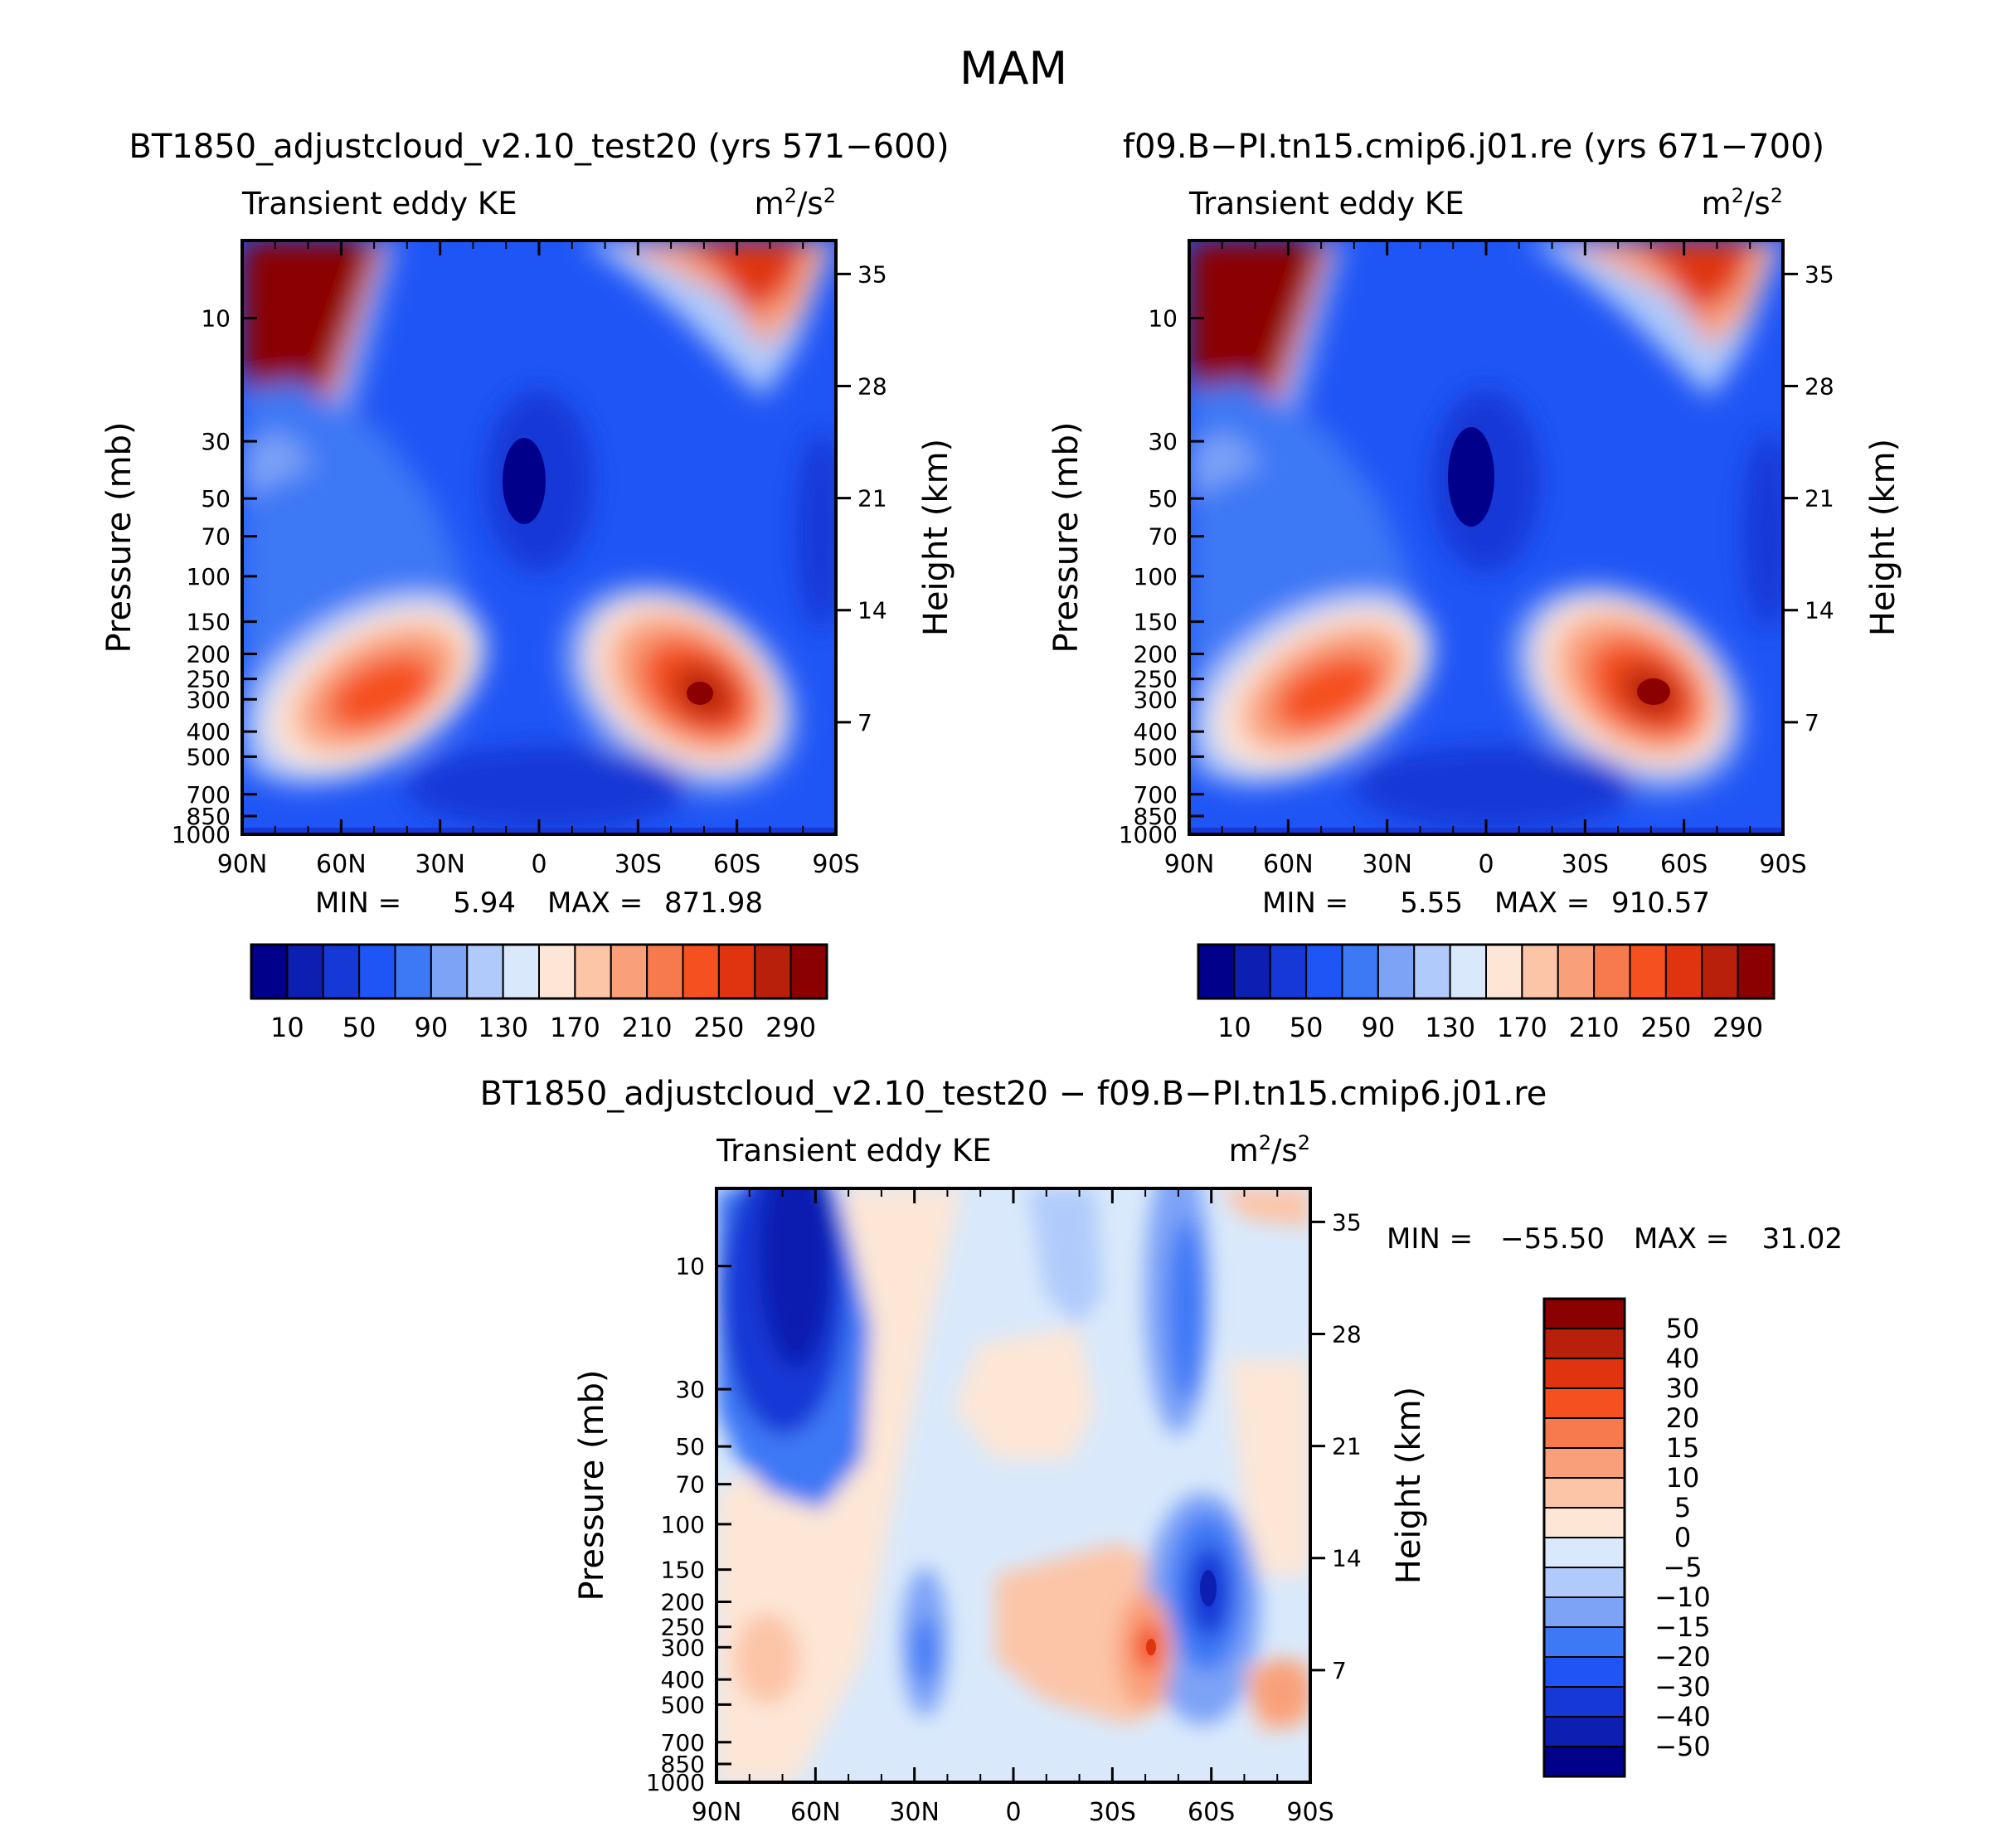 This screenshot has width=2016, height=1827. I want to click on x-tick-label: 0, so click(539, 864).